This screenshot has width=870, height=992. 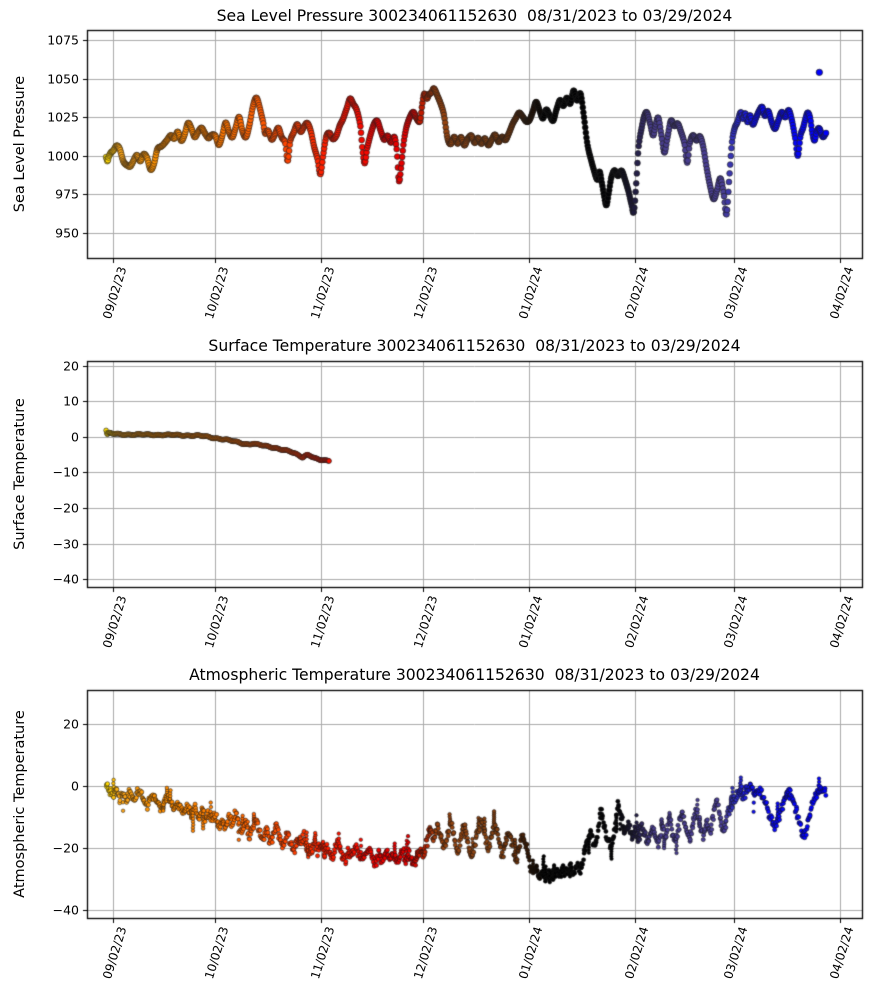 I want to click on y-axis-label-sea-level-pressure: Sea Level Pressure, so click(x=20, y=144).